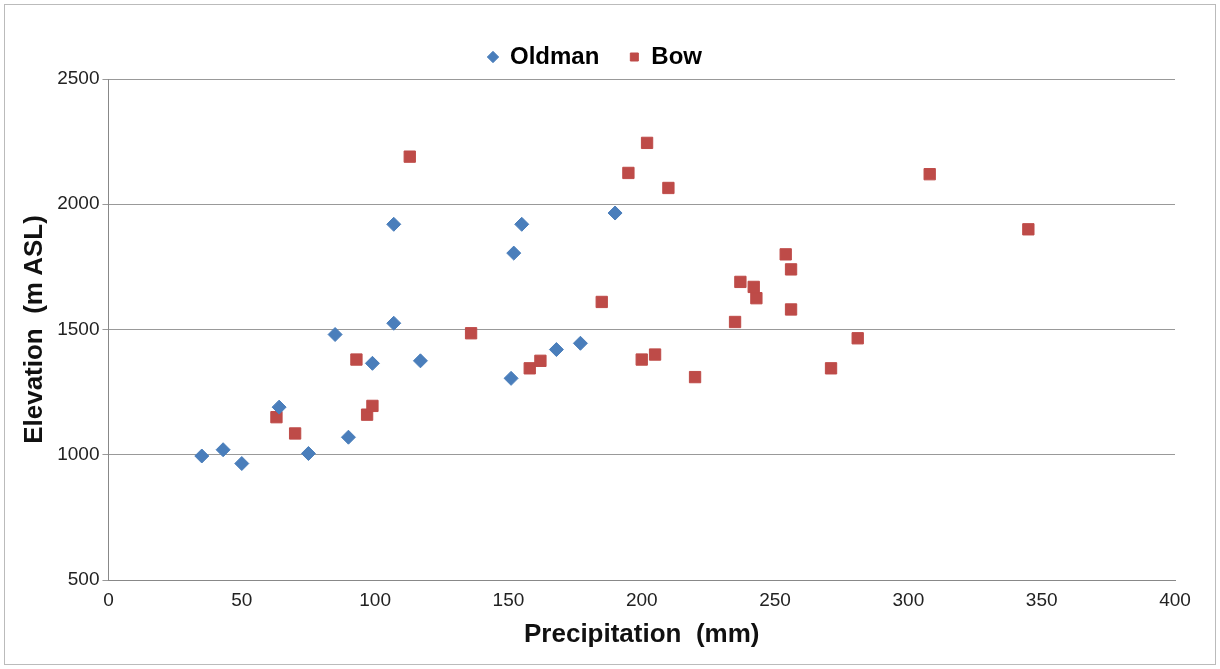  What do you see at coordinates (83, 579) in the screenshot?
I see `y-tick-label: 500` at bounding box center [83, 579].